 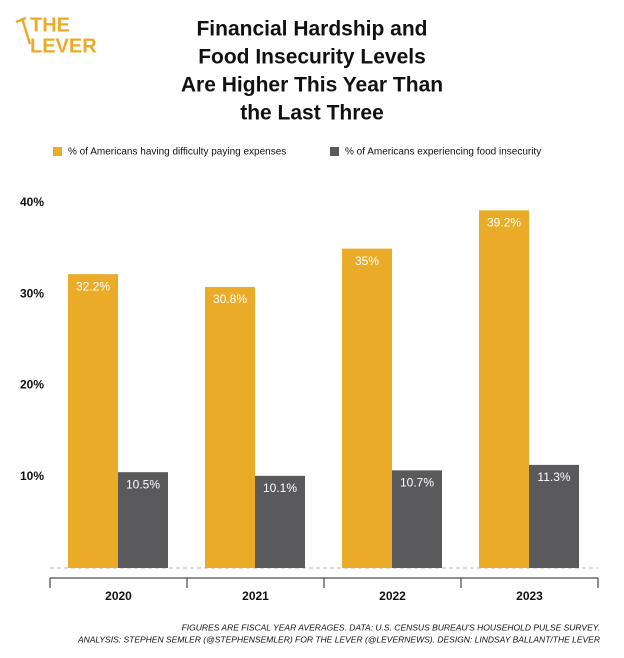 What do you see at coordinates (553, 477) in the screenshot?
I see `value-label: 11.3%` at bounding box center [553, 477].